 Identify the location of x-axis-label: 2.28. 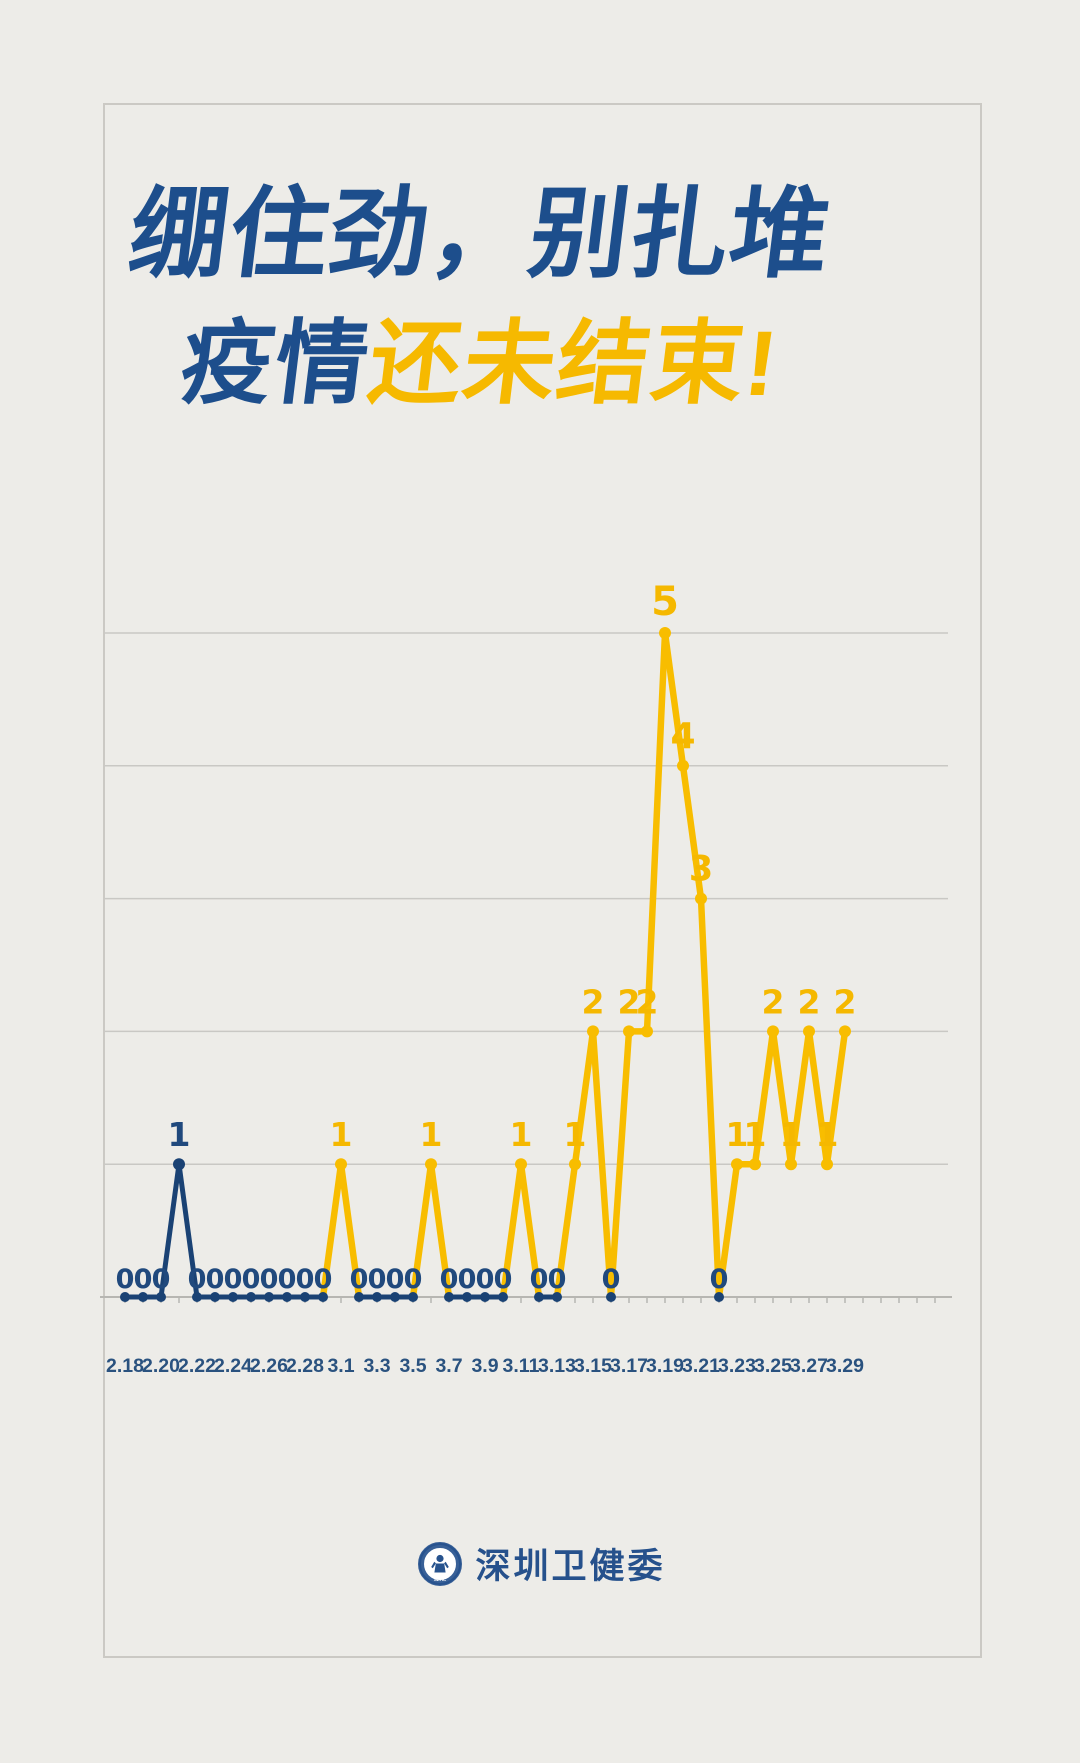
(305, 1366).